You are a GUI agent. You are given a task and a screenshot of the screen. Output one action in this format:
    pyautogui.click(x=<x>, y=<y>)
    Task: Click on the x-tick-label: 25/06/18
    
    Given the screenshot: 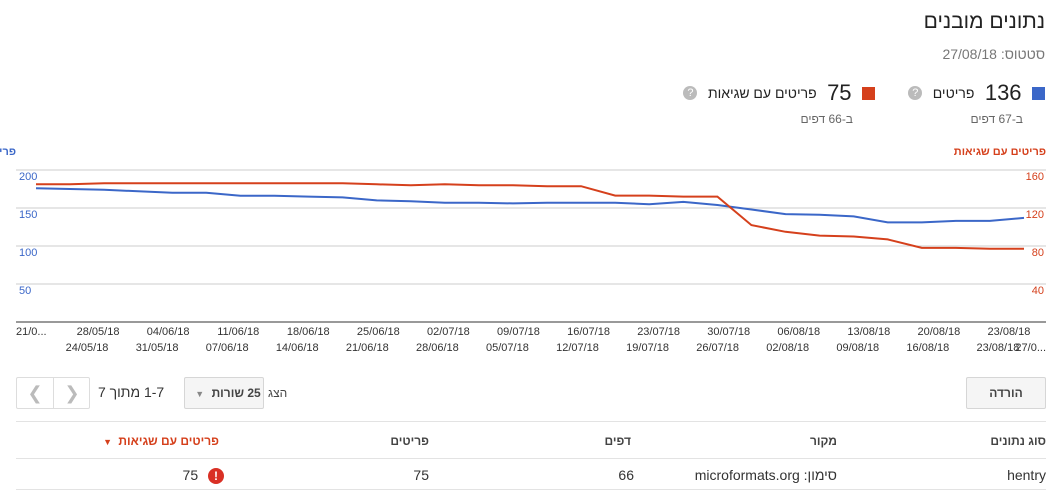 What is the action you would take?
    pyautogui.click(x=378, y=332)
    